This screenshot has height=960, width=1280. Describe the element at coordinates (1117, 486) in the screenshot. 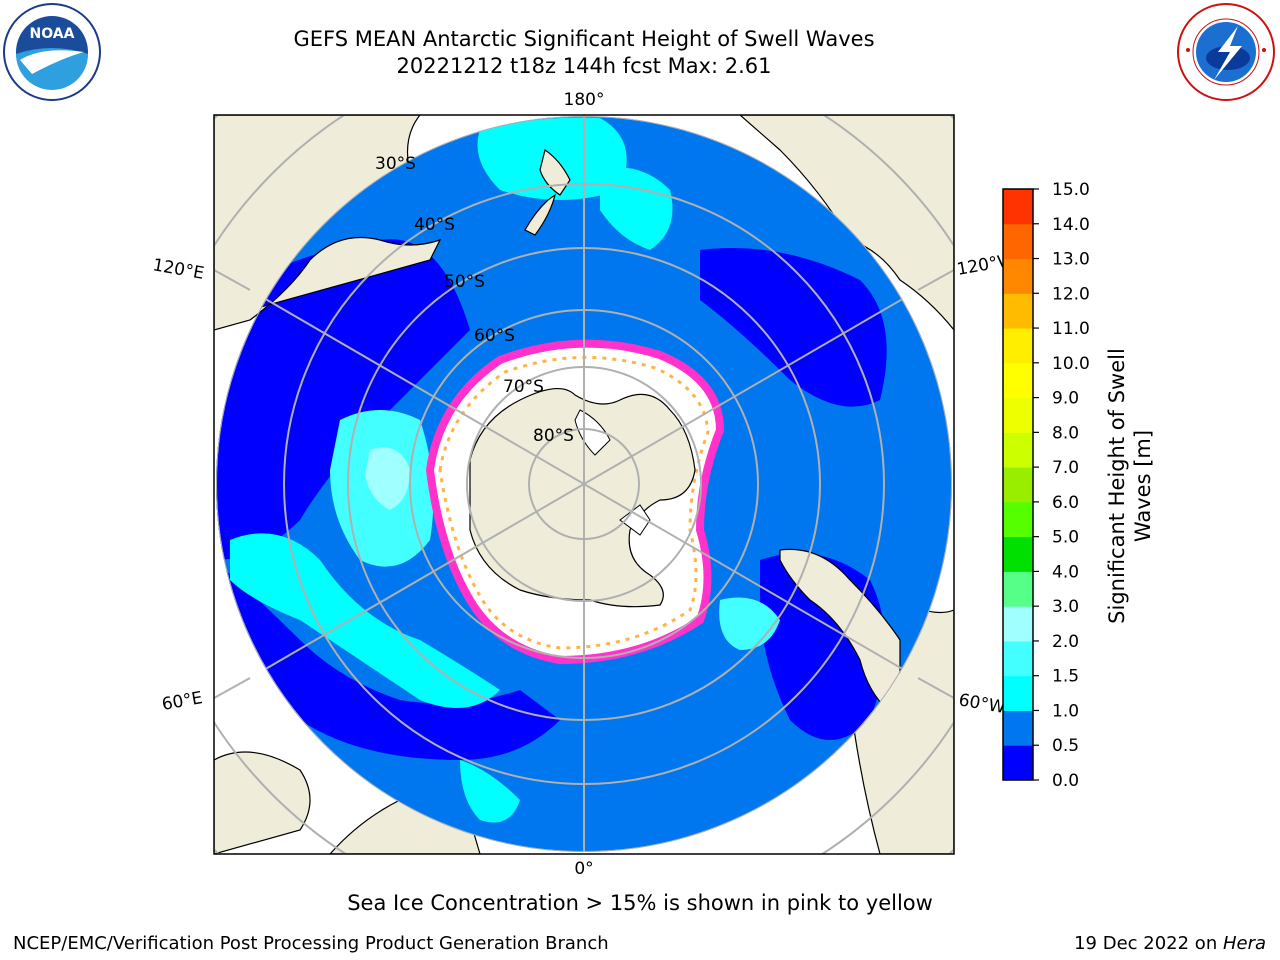

I see `colorbar-label-line1: Significant Height of Swell` at that location.